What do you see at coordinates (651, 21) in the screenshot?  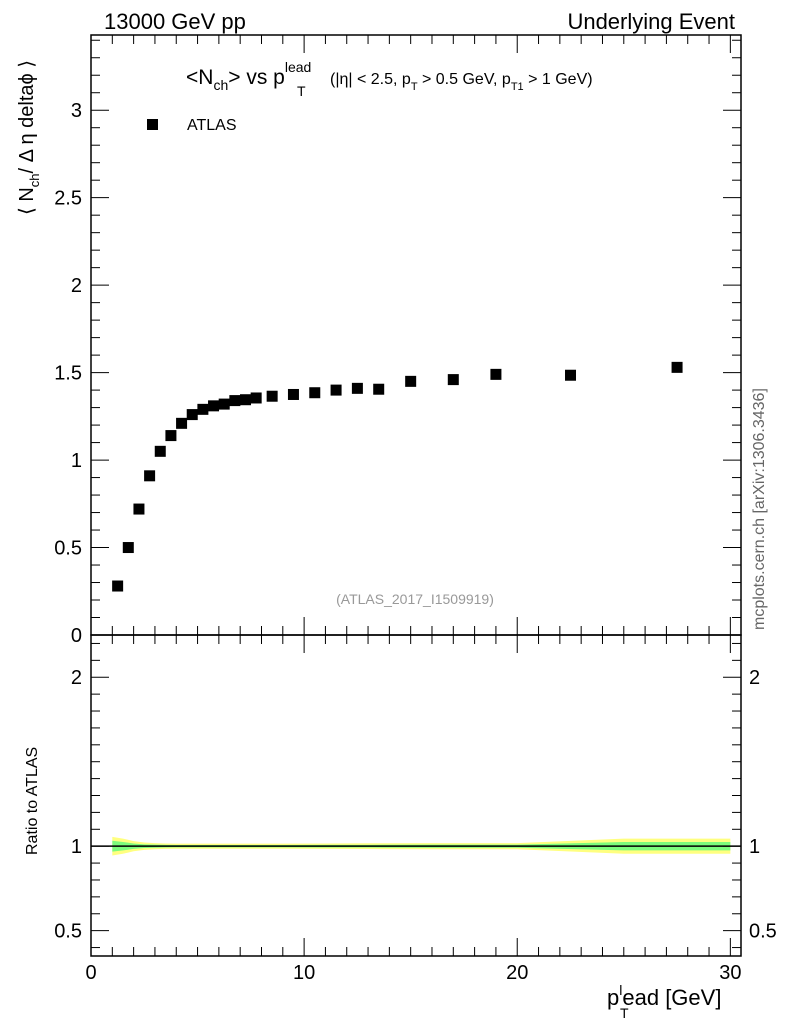 I see `header-right-label: Underlying Event` at bounding box center [651, 21].